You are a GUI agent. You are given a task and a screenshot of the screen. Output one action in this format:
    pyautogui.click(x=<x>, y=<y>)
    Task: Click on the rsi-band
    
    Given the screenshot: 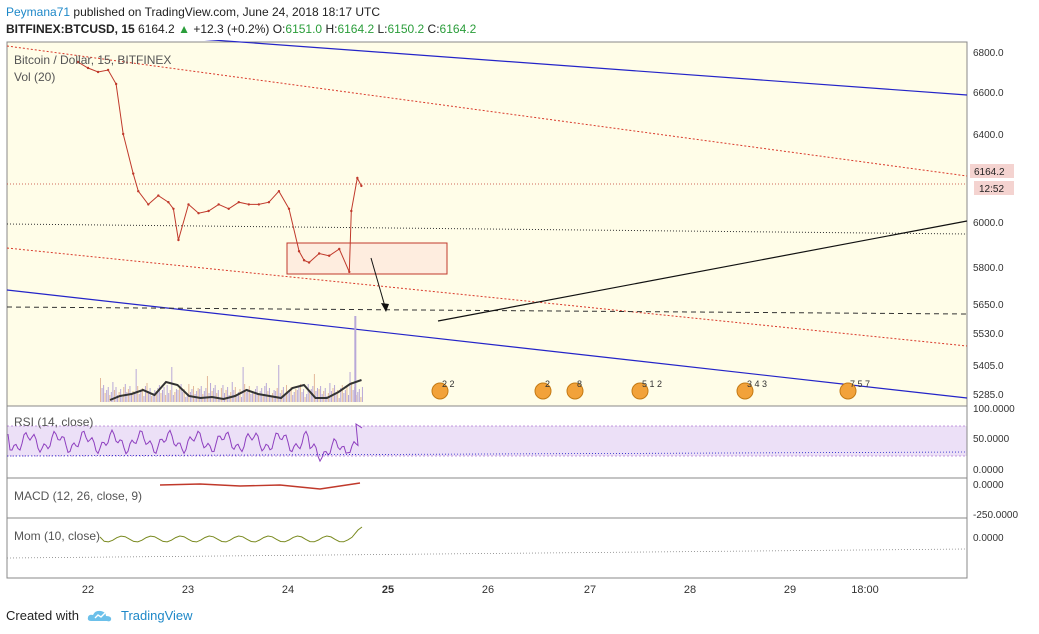 What is the action you would take?
    pyautogui.click(x=487, y=441)
    